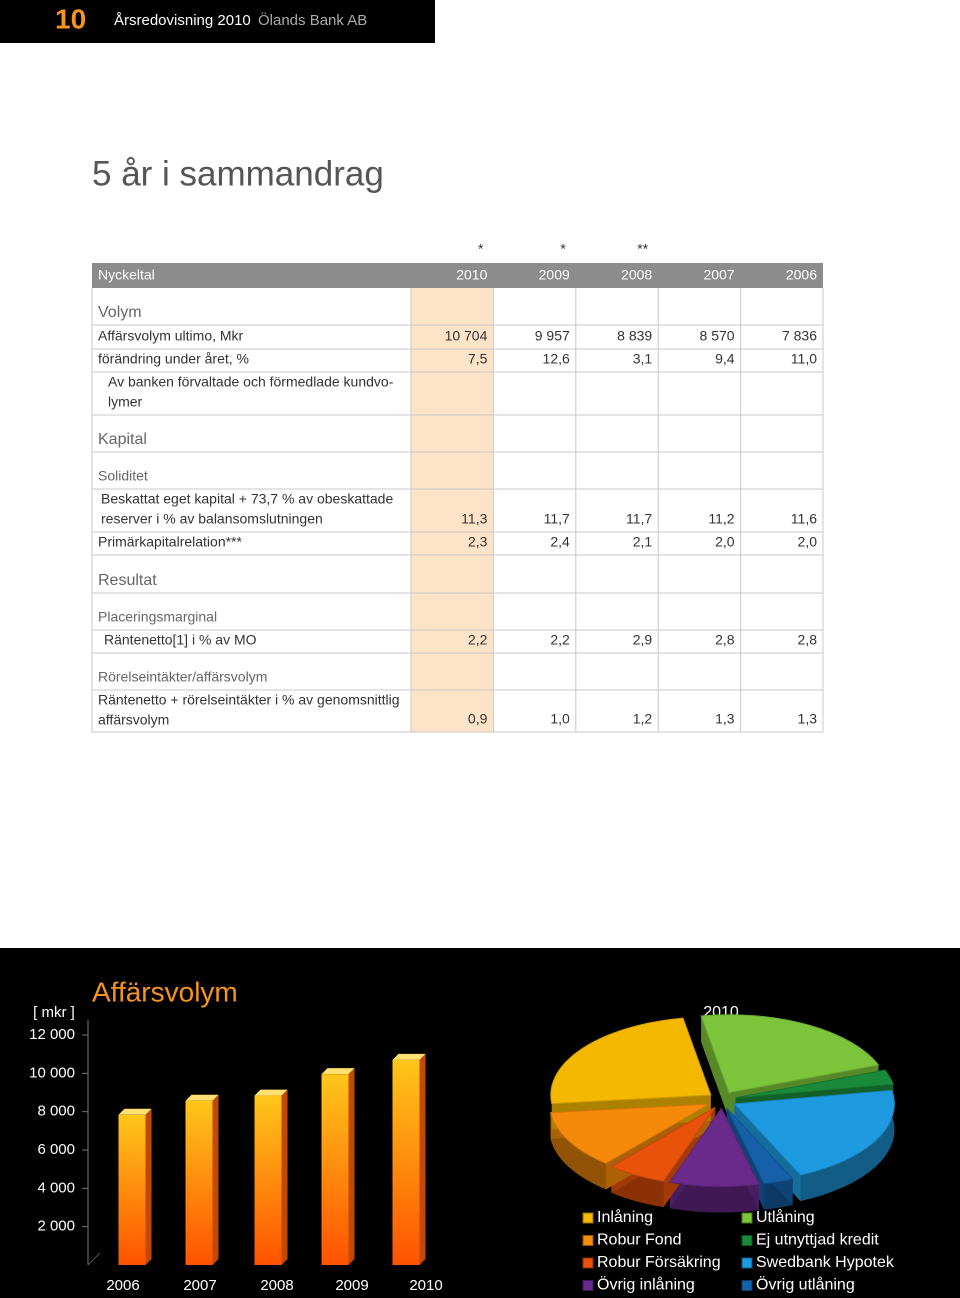  I want to click on x-tick-label: 2010, so click(425, 1285).